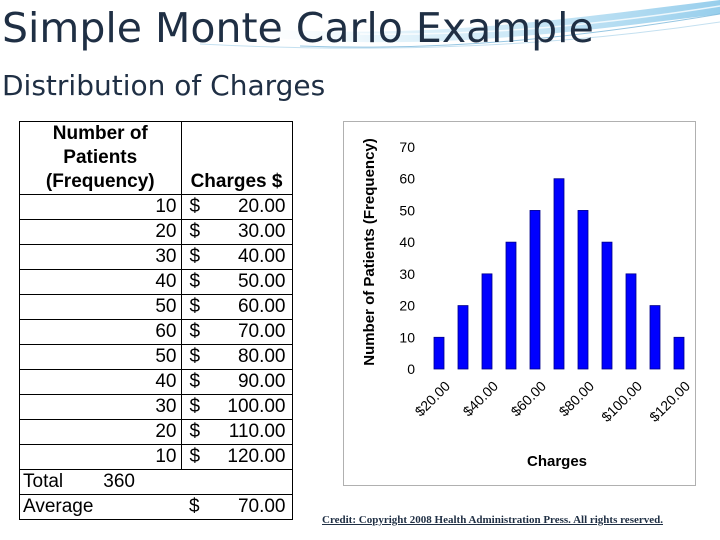  Describe the element at coordinates (669, 401) in the screenshot. I see `x-tick-label: $120.00` at that location.